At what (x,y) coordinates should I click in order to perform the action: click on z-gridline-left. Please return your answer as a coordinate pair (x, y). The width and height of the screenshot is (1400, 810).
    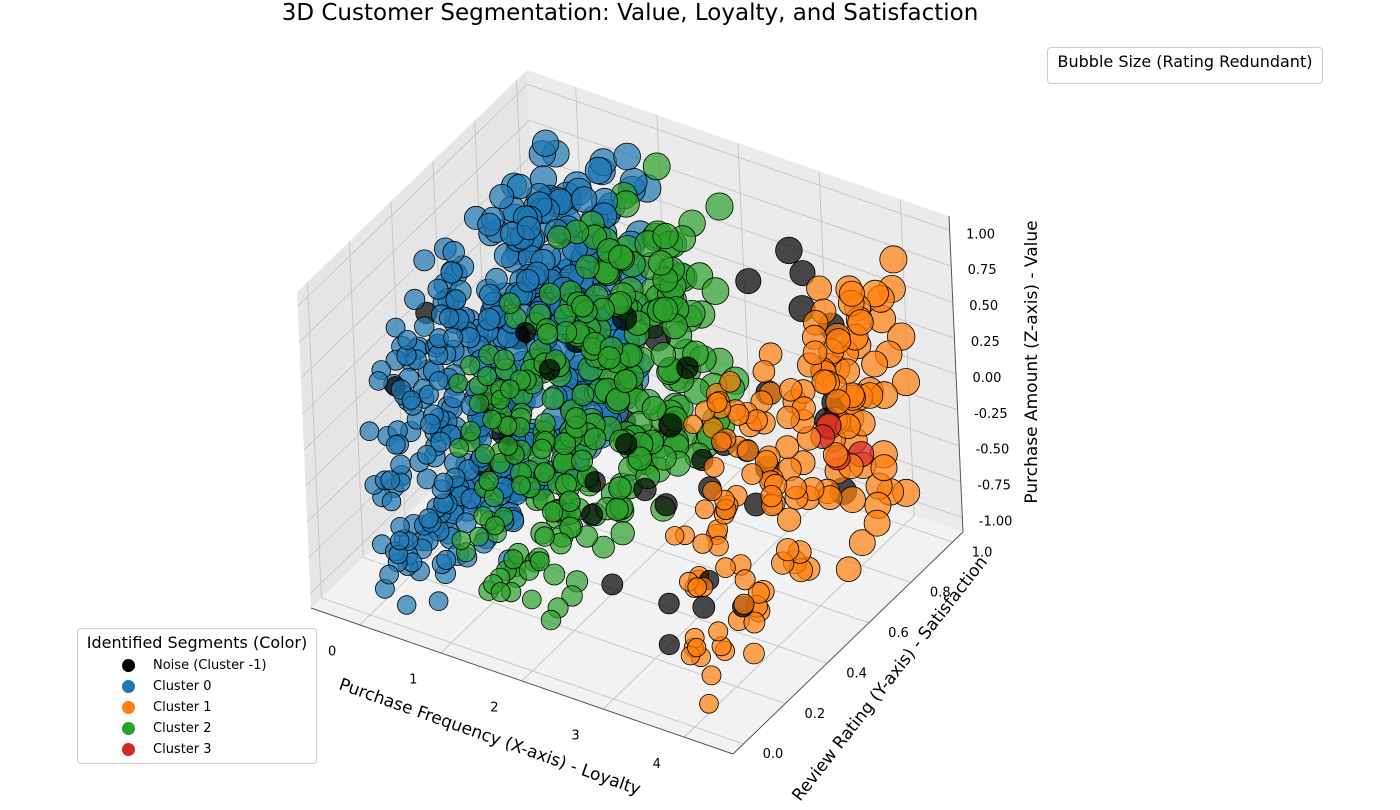
    Looking at the image, I should click on (414, 231).